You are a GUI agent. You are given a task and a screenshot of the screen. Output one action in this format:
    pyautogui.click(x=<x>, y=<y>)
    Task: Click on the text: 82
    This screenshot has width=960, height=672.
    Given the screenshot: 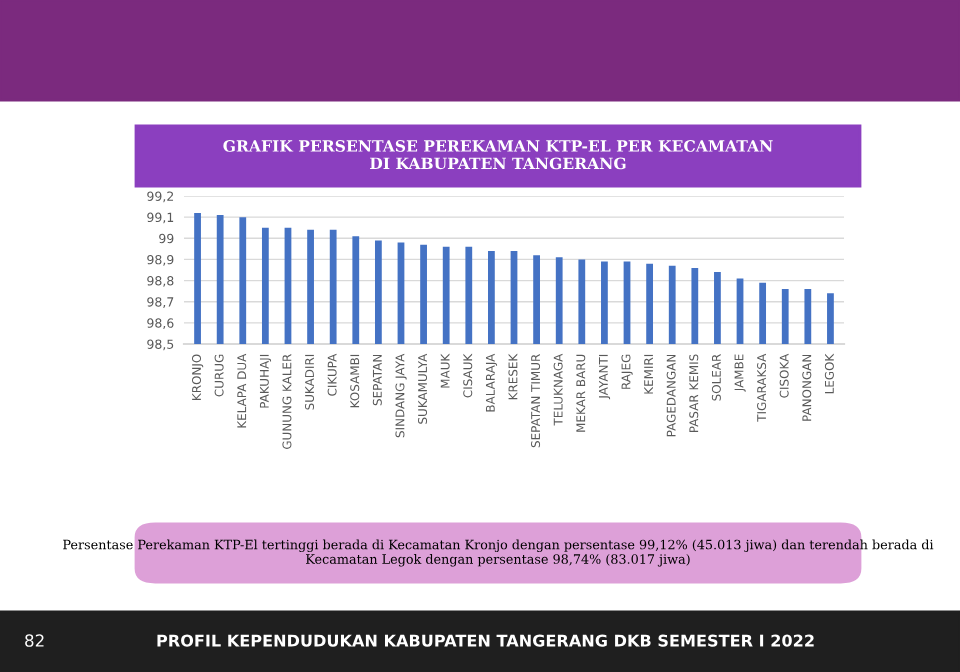 What is the action you would take?
    pyautogui.click(x=34, y=640)
    